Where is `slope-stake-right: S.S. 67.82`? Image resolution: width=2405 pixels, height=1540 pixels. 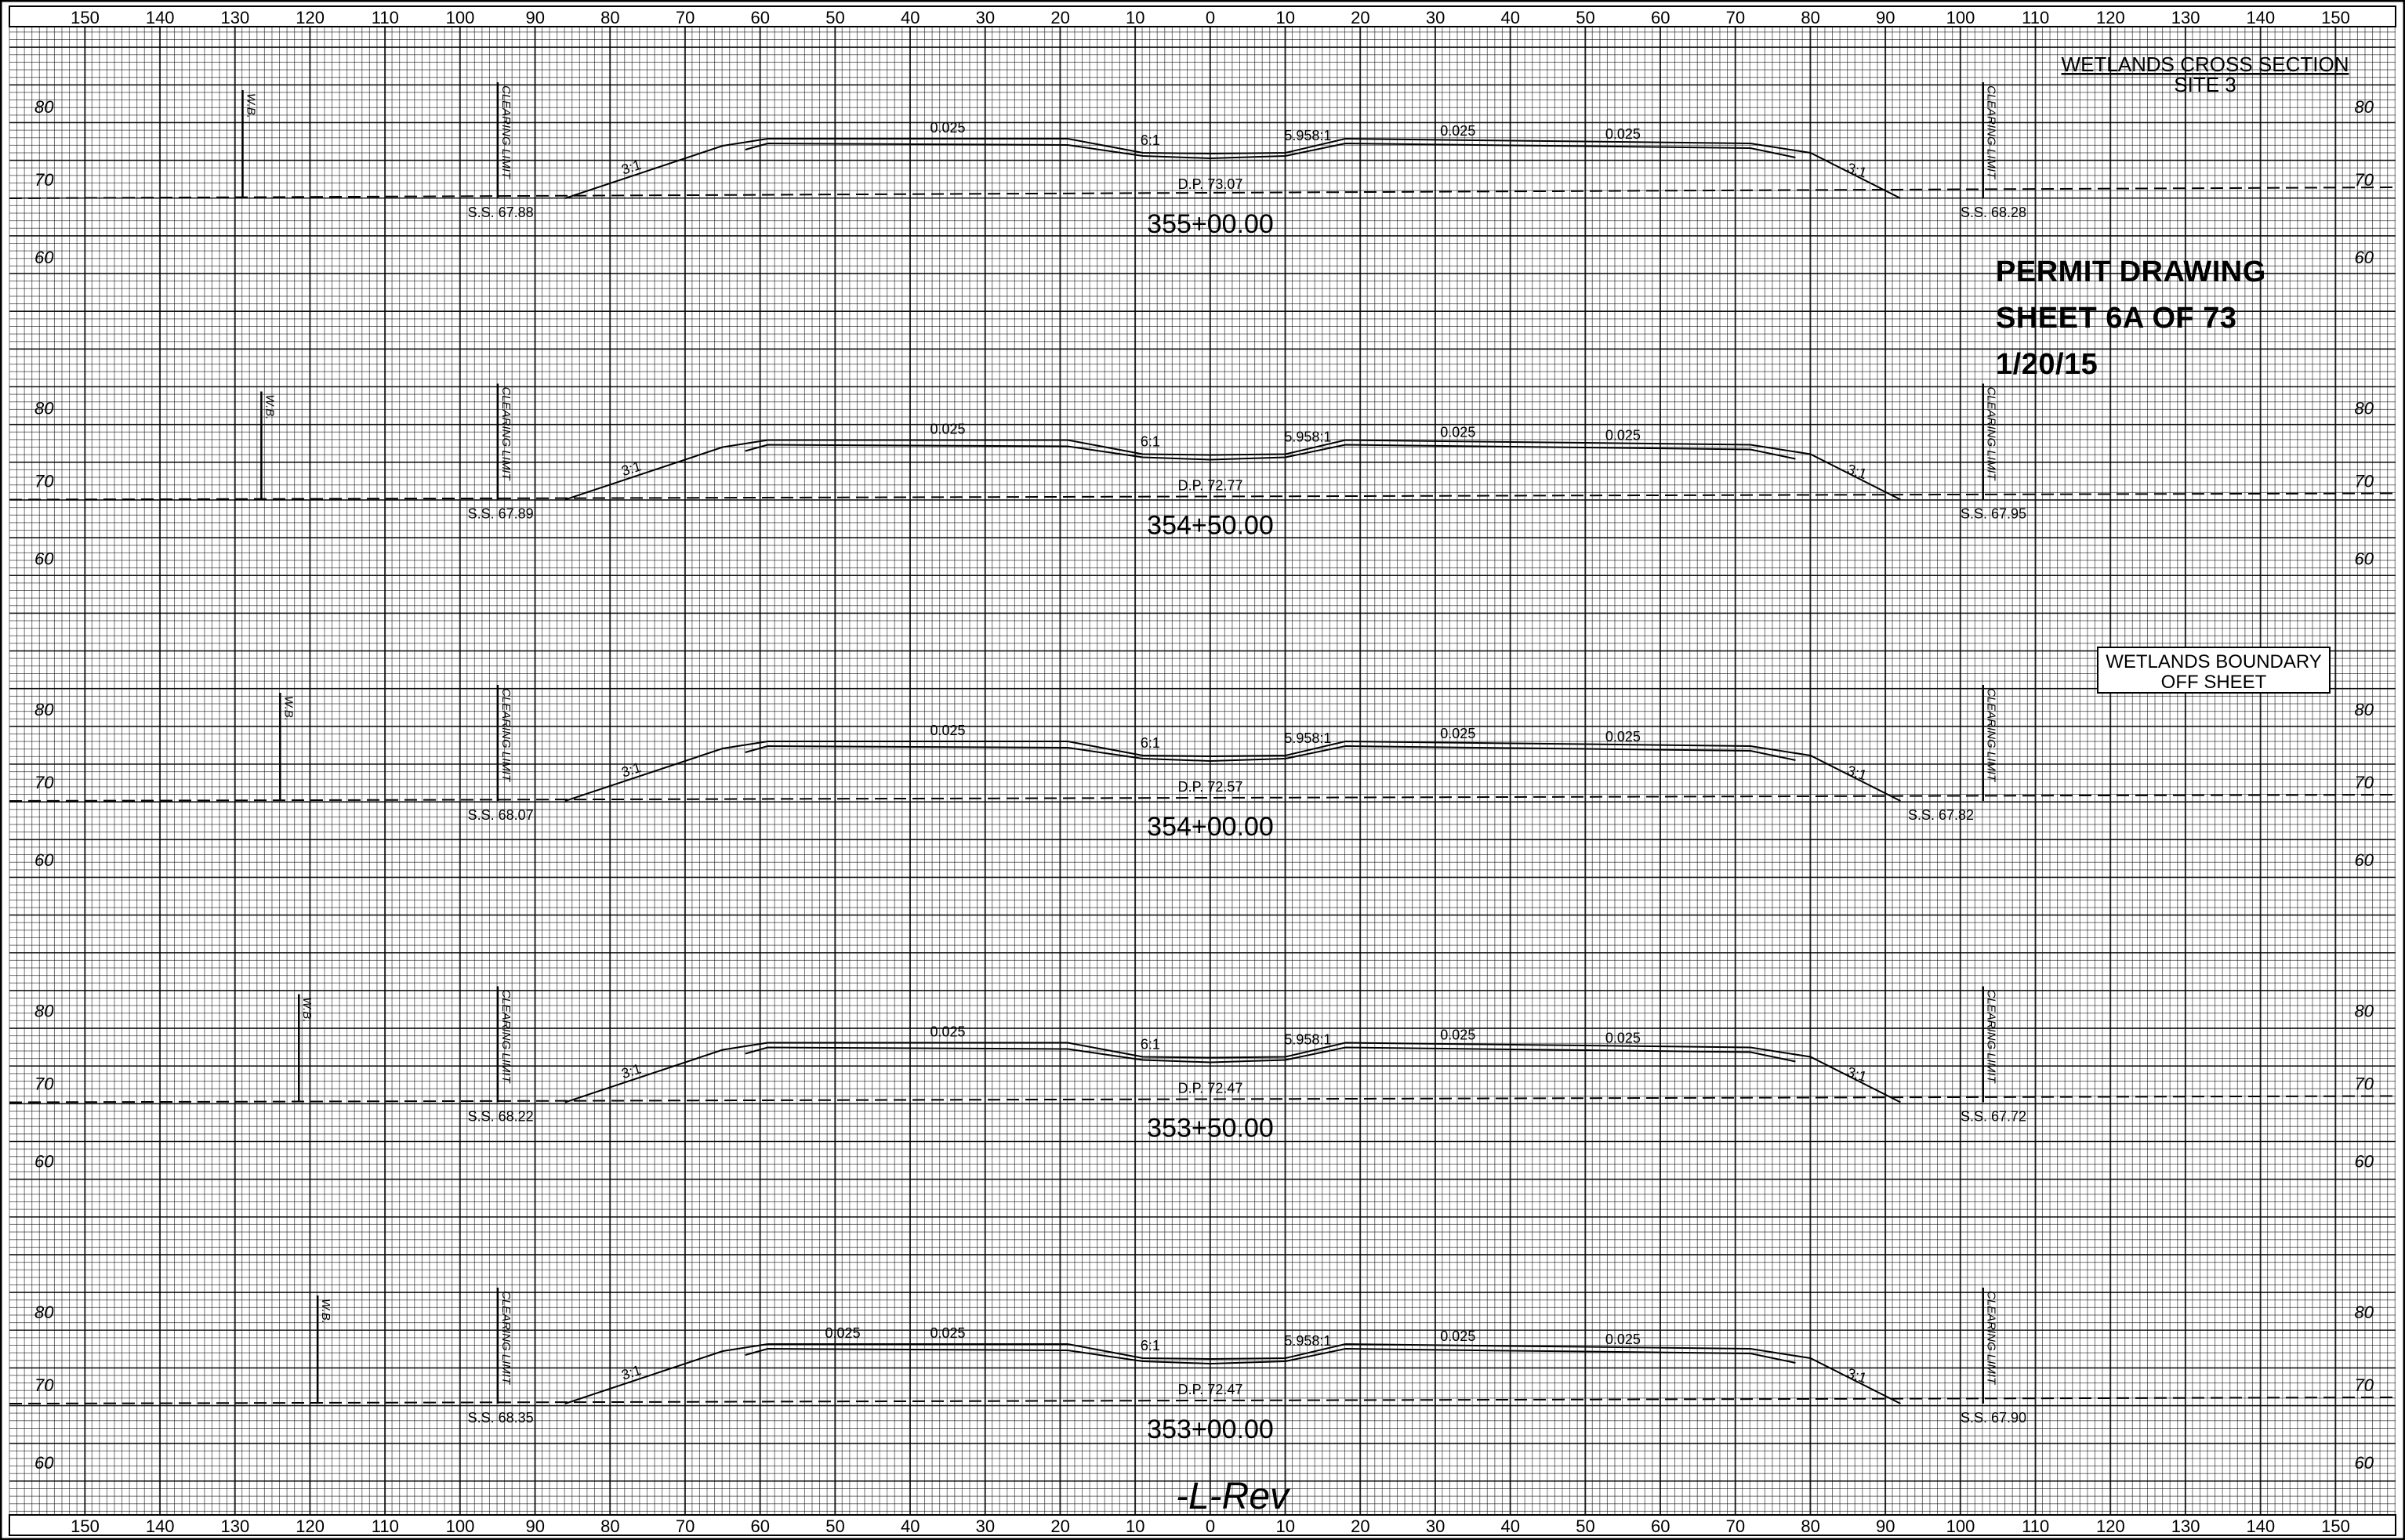 slope-stake-right: S.S. 67.82 is located at coordinates (1941, 815).